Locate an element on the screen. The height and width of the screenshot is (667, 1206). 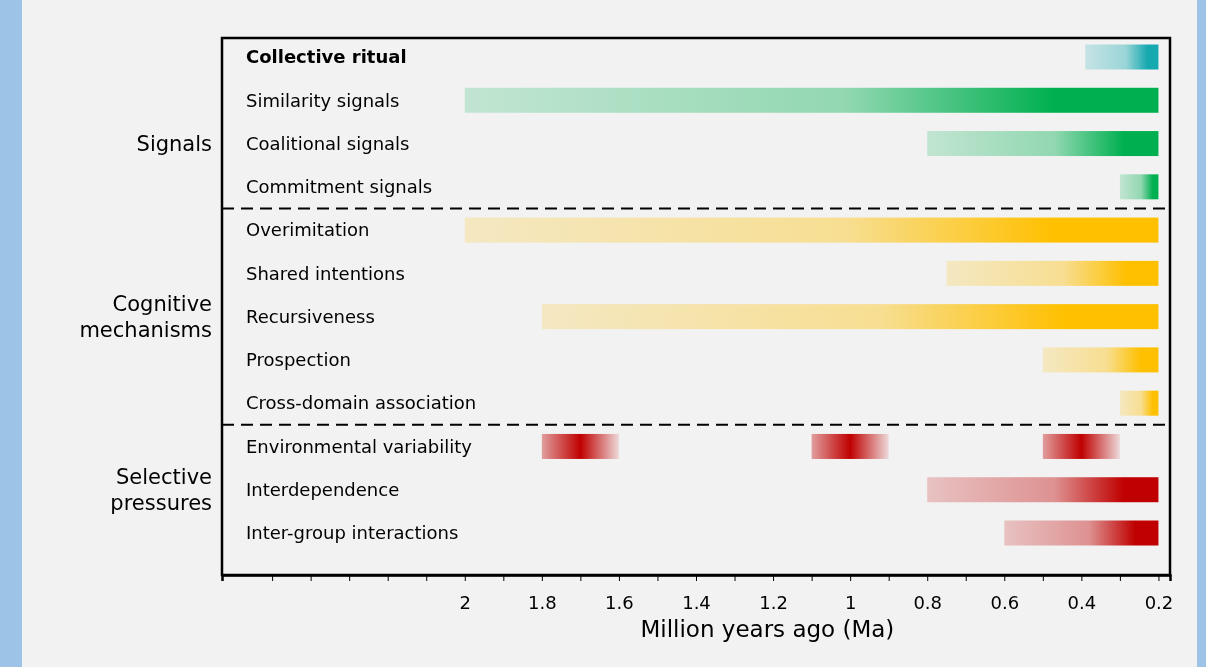
text: Signals is located at coordinates (174, 143).